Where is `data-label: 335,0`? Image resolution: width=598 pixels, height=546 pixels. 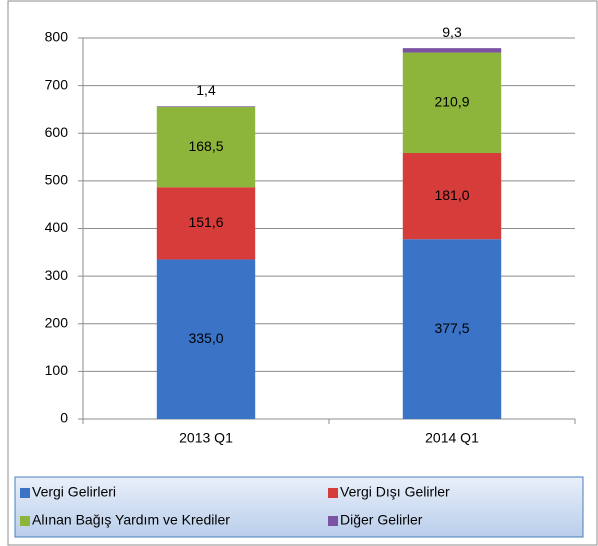
data-label: 335,0 is located at coordinates (205, 338).